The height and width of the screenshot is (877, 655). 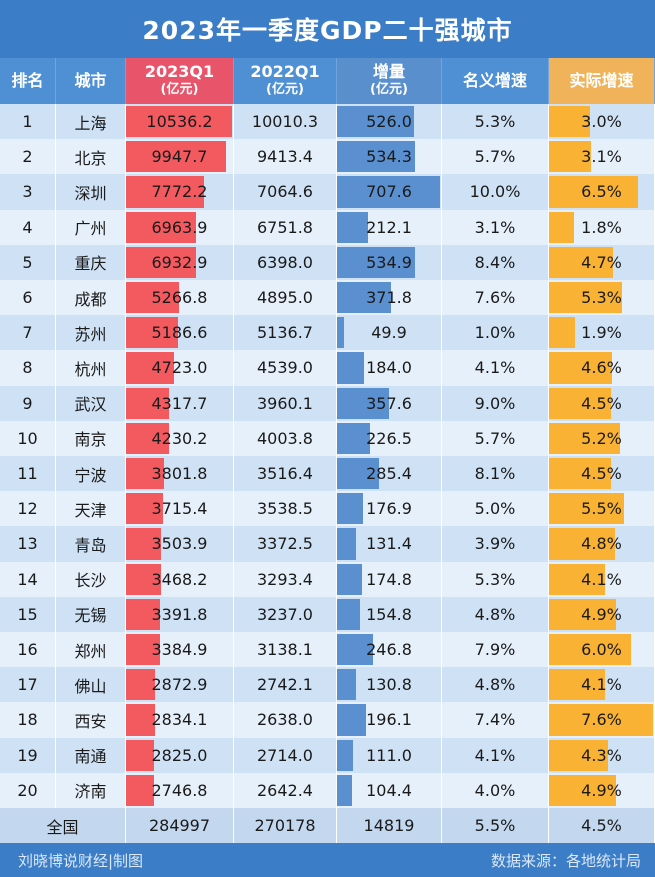 What do you see at coordinates (389, 579) in the screenshot?
I see `cell-inc: 174.8` at bounding box center [389, 579].